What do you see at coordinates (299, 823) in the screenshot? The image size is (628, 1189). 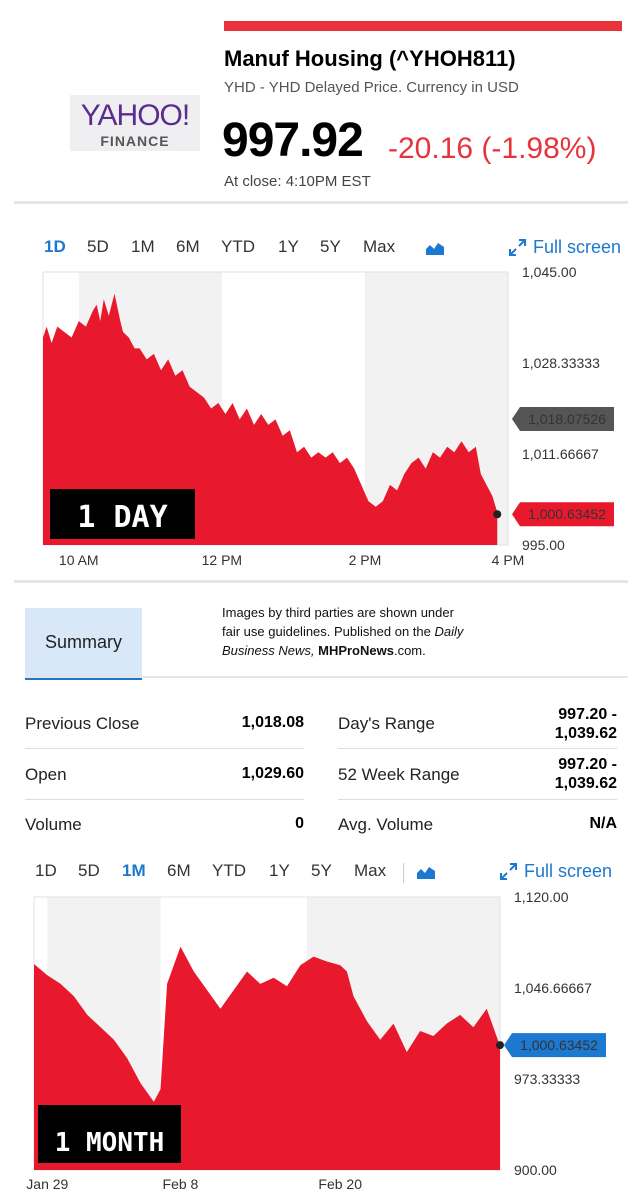 I see `stat-volume-value: 0` at bounding box center [299, 823].